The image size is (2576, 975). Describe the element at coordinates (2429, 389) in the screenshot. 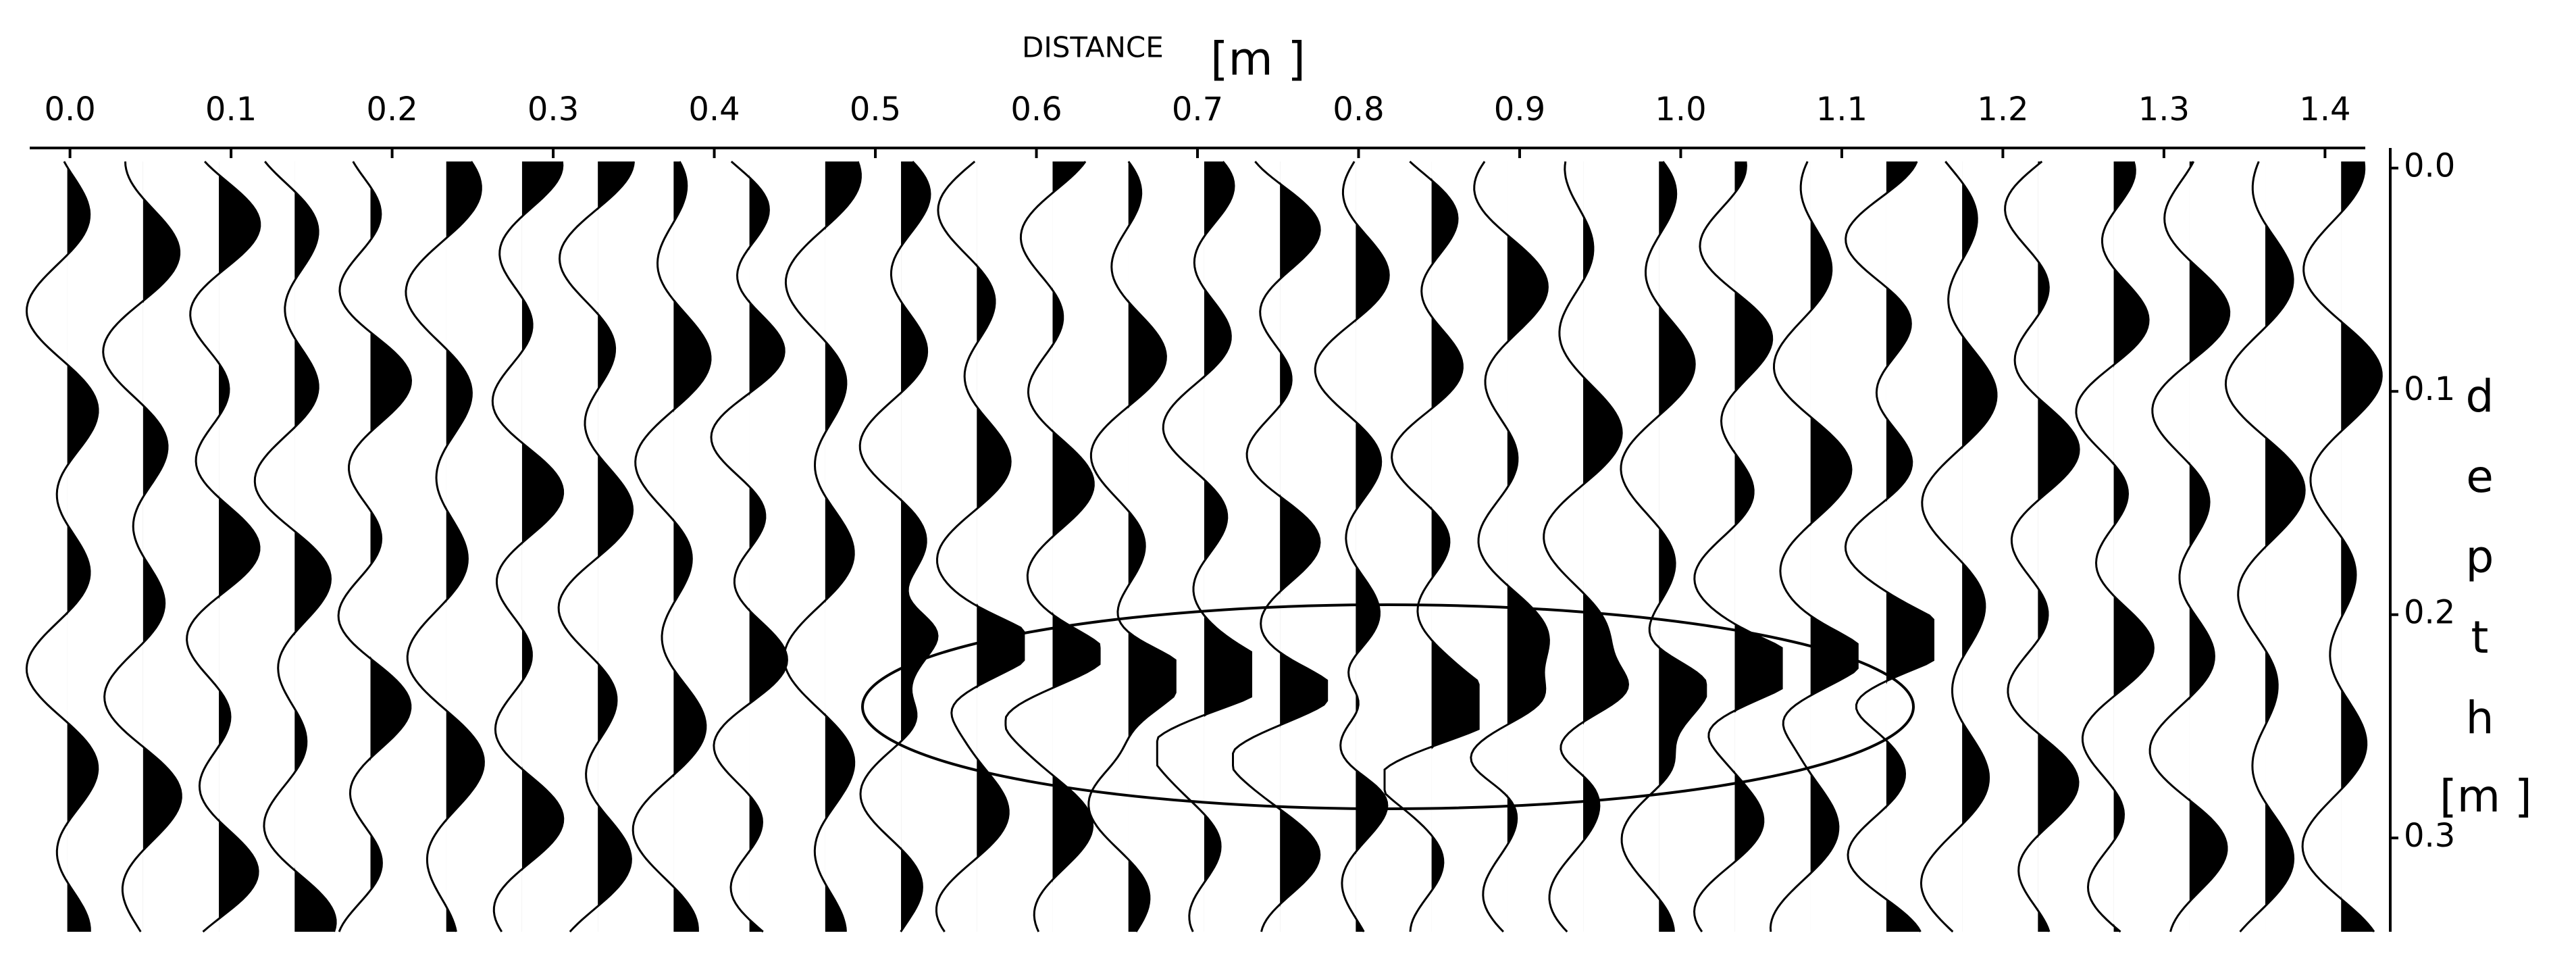

I see `y-tick-label: 0.1` at that location.